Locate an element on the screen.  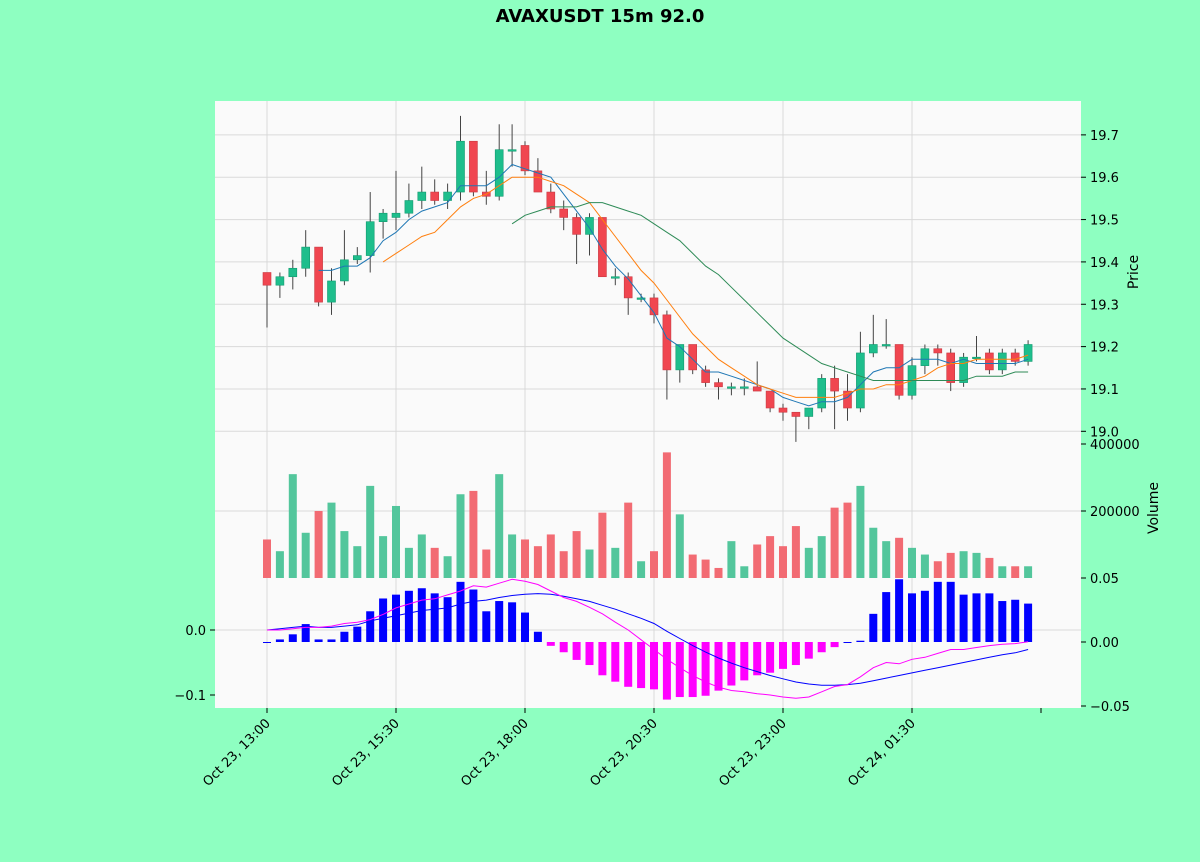
price-tick-label: 19.0 is located at coordinates (1104, 432).